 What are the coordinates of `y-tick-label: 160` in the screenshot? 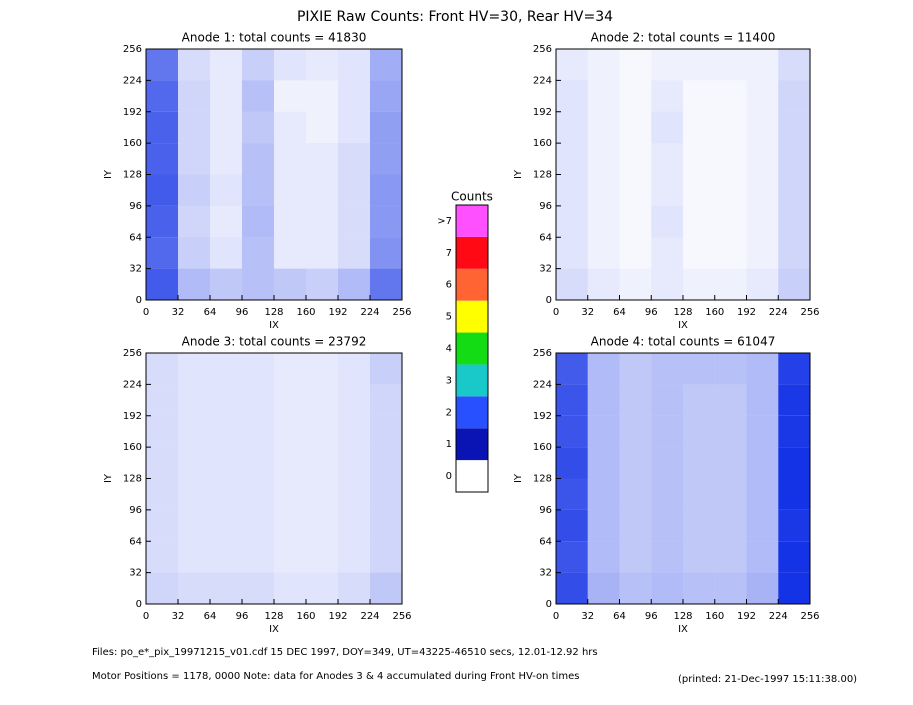 It's located at (542, 447).